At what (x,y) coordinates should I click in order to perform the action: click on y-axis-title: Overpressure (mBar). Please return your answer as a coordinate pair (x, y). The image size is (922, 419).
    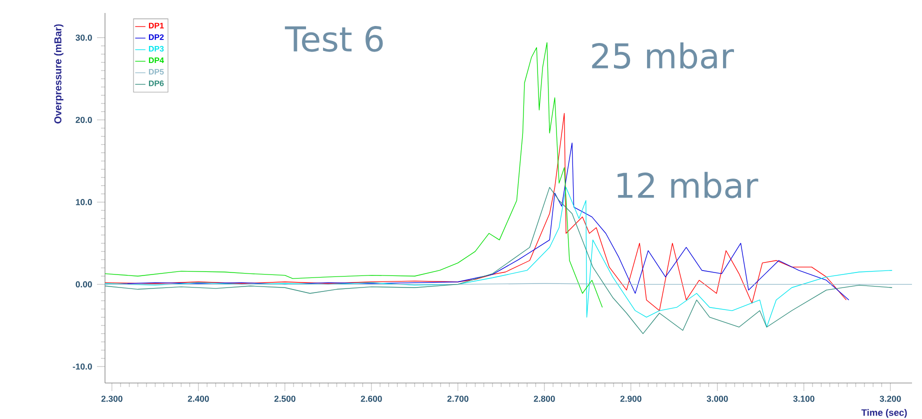
    Looking at the image, I should click on (59, 74).